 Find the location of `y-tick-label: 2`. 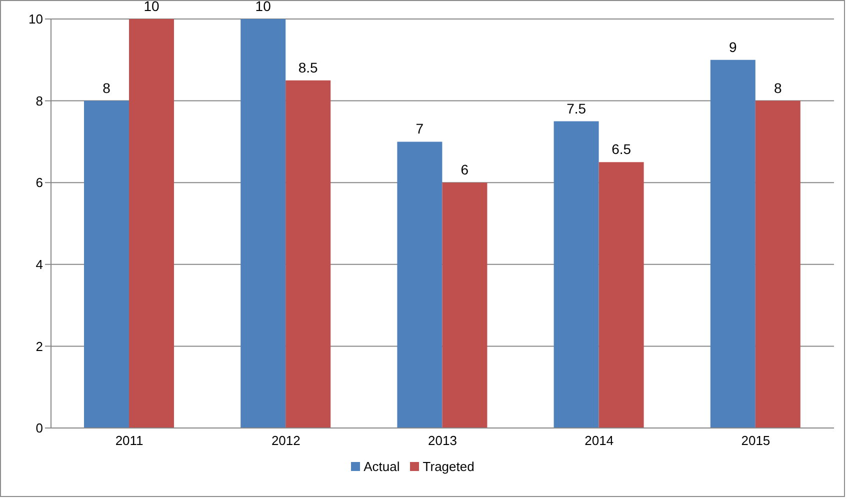

y-tick-label: 2 is located at coordinates (39, 346).